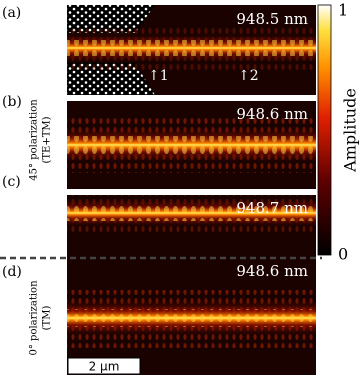  I want to click on panel-label: (a), so click(11, 13).